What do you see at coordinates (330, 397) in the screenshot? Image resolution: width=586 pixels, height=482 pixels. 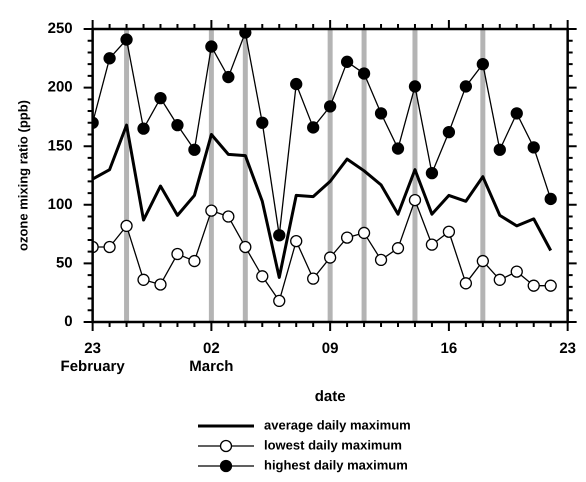 I see `x-axis-title: date` at bounding box center [330, 397].